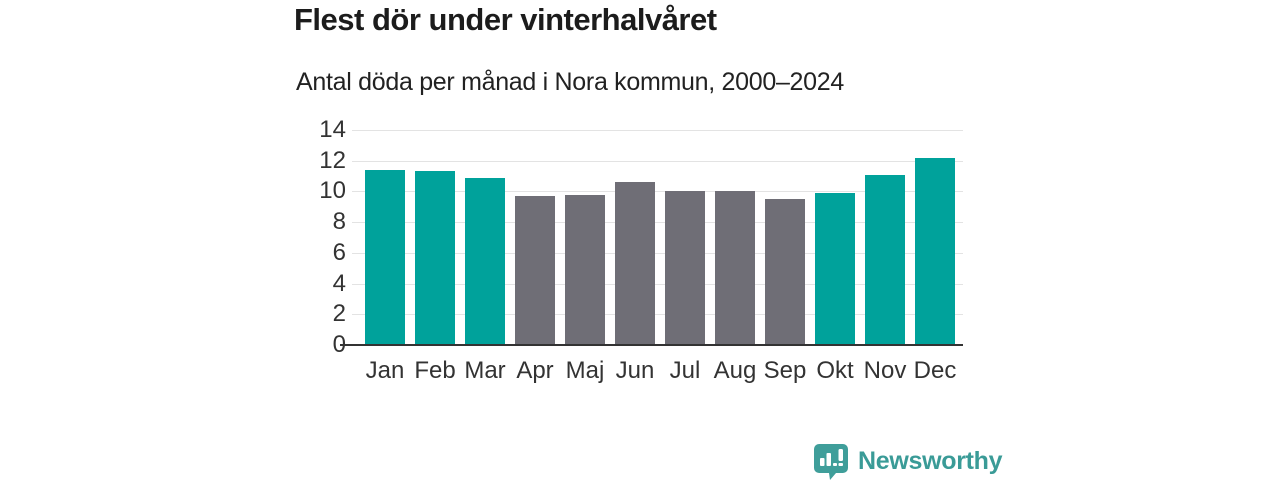  I want to click on chart-title: Flest dör under vinterhalvåret, so click(505, 19).